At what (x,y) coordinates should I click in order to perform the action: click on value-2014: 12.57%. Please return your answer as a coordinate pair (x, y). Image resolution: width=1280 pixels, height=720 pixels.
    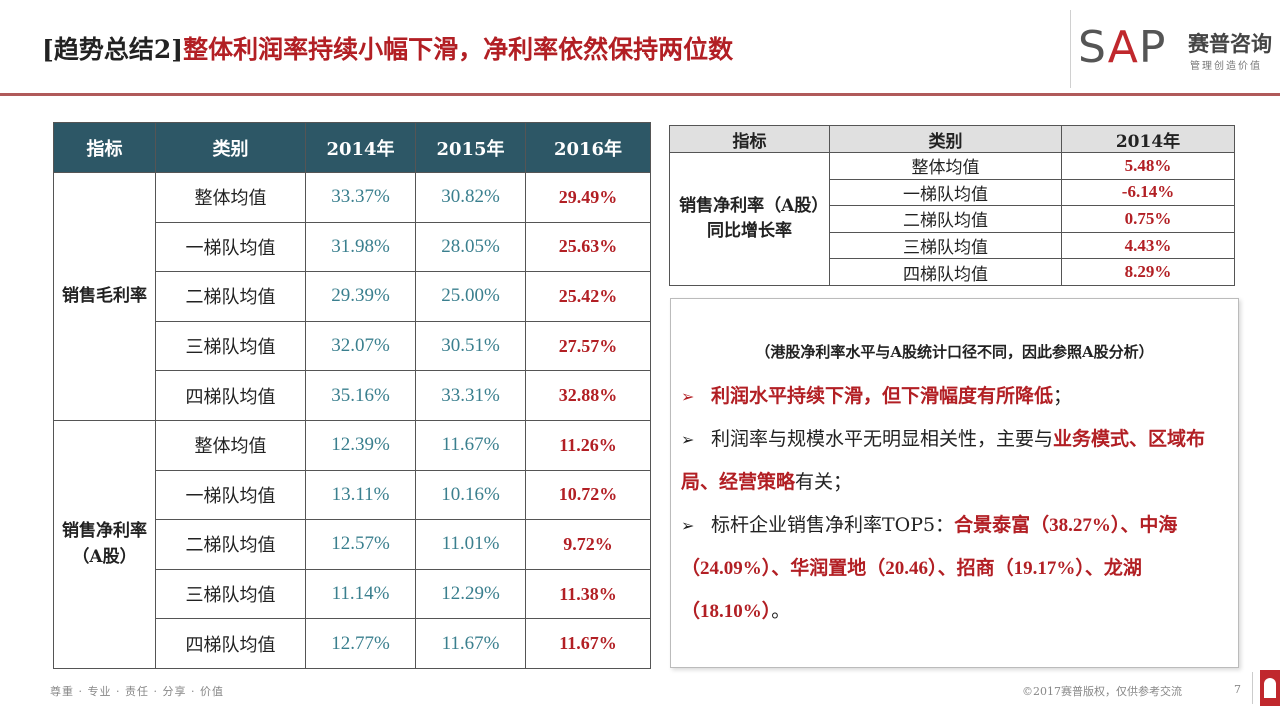
    Looking at the image, I should click on (360, 544).